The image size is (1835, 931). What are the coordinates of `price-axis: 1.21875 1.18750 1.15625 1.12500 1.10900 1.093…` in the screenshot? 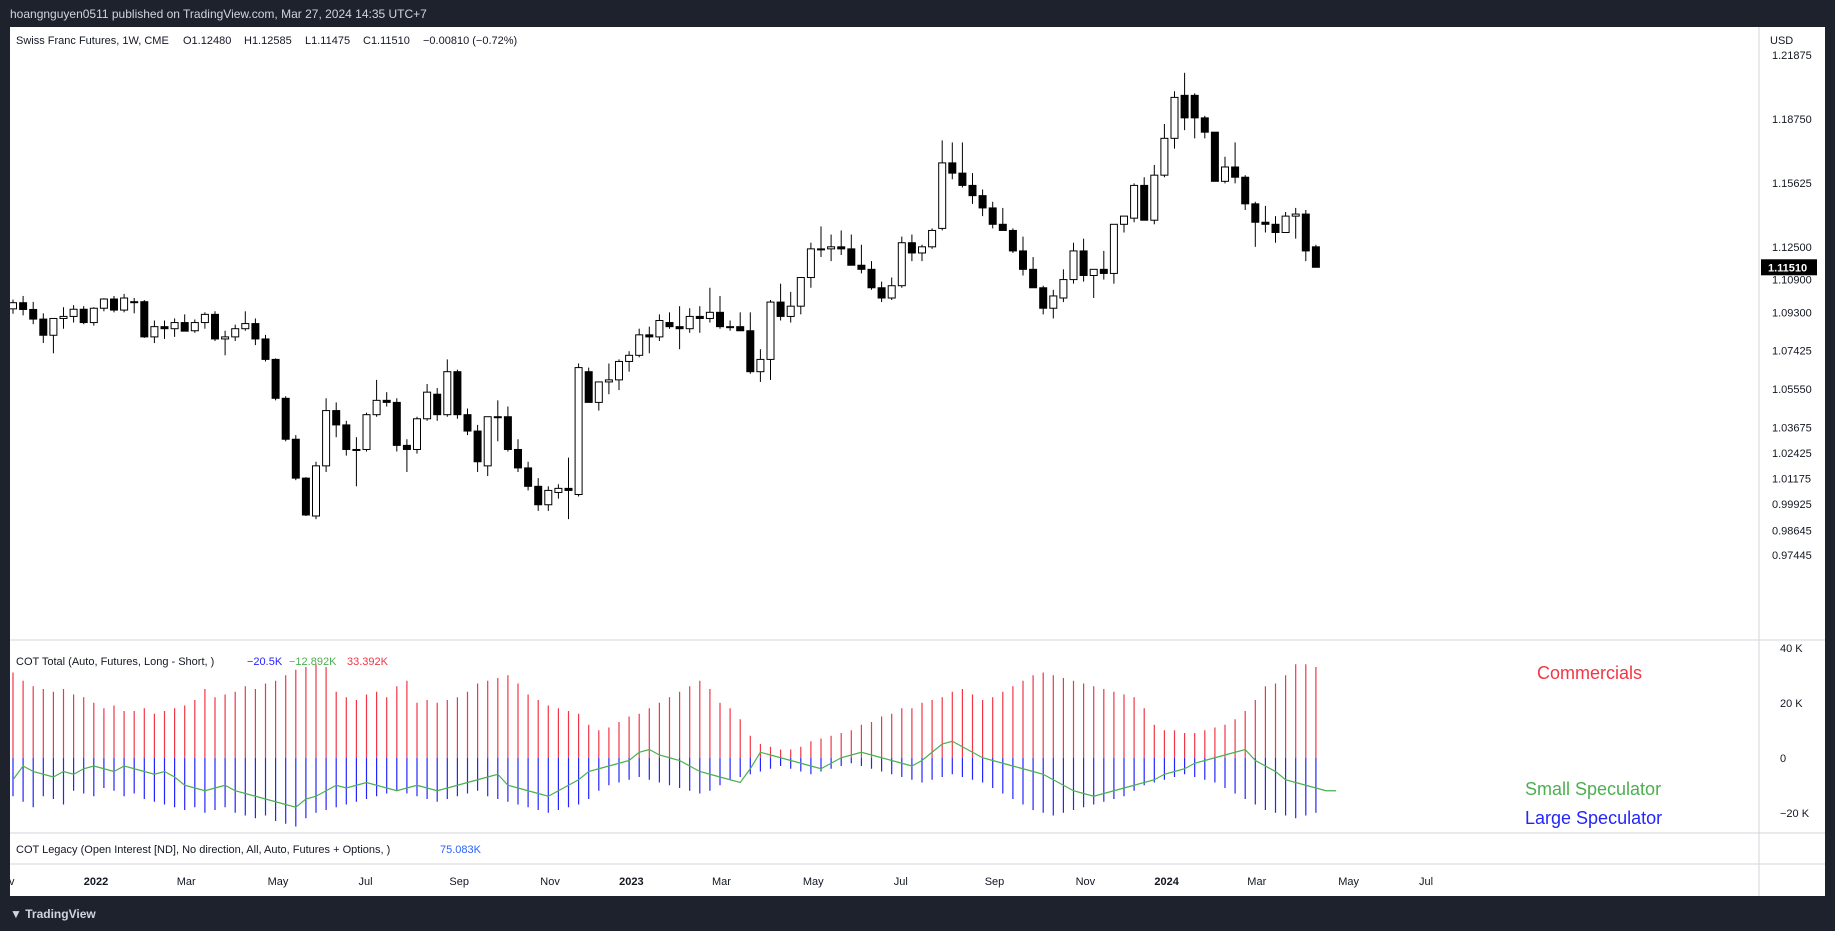 It's located at (1789, 306).